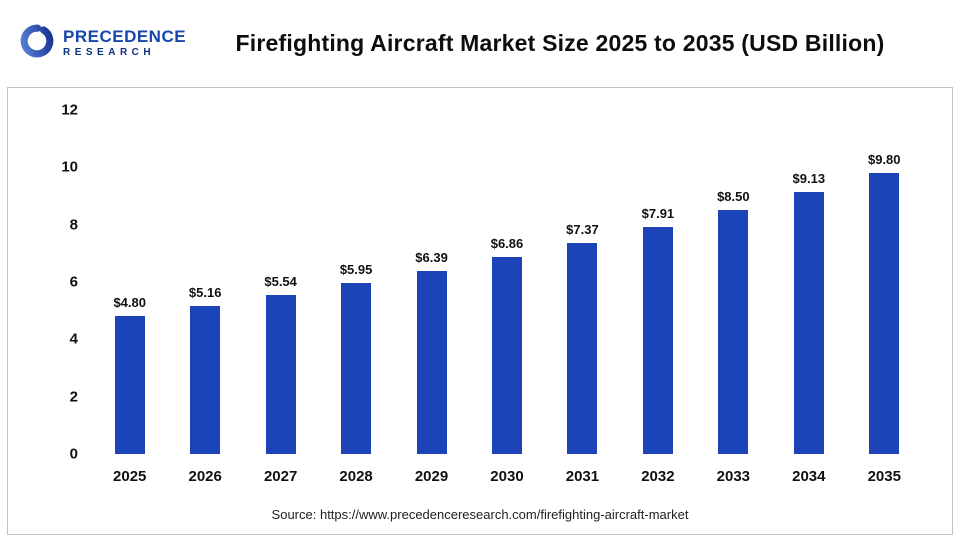 The image size is (960, 540). Describe the element at coordinates (507, 244) in the screenshot. I see `bar-value-label: $6.86` at that location.